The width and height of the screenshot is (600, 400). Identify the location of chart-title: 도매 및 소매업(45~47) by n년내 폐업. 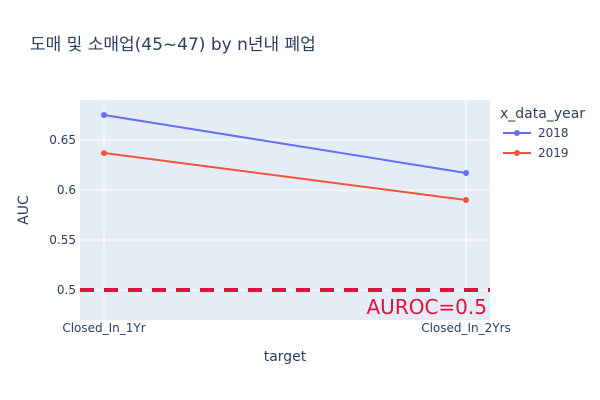
(173, 45).